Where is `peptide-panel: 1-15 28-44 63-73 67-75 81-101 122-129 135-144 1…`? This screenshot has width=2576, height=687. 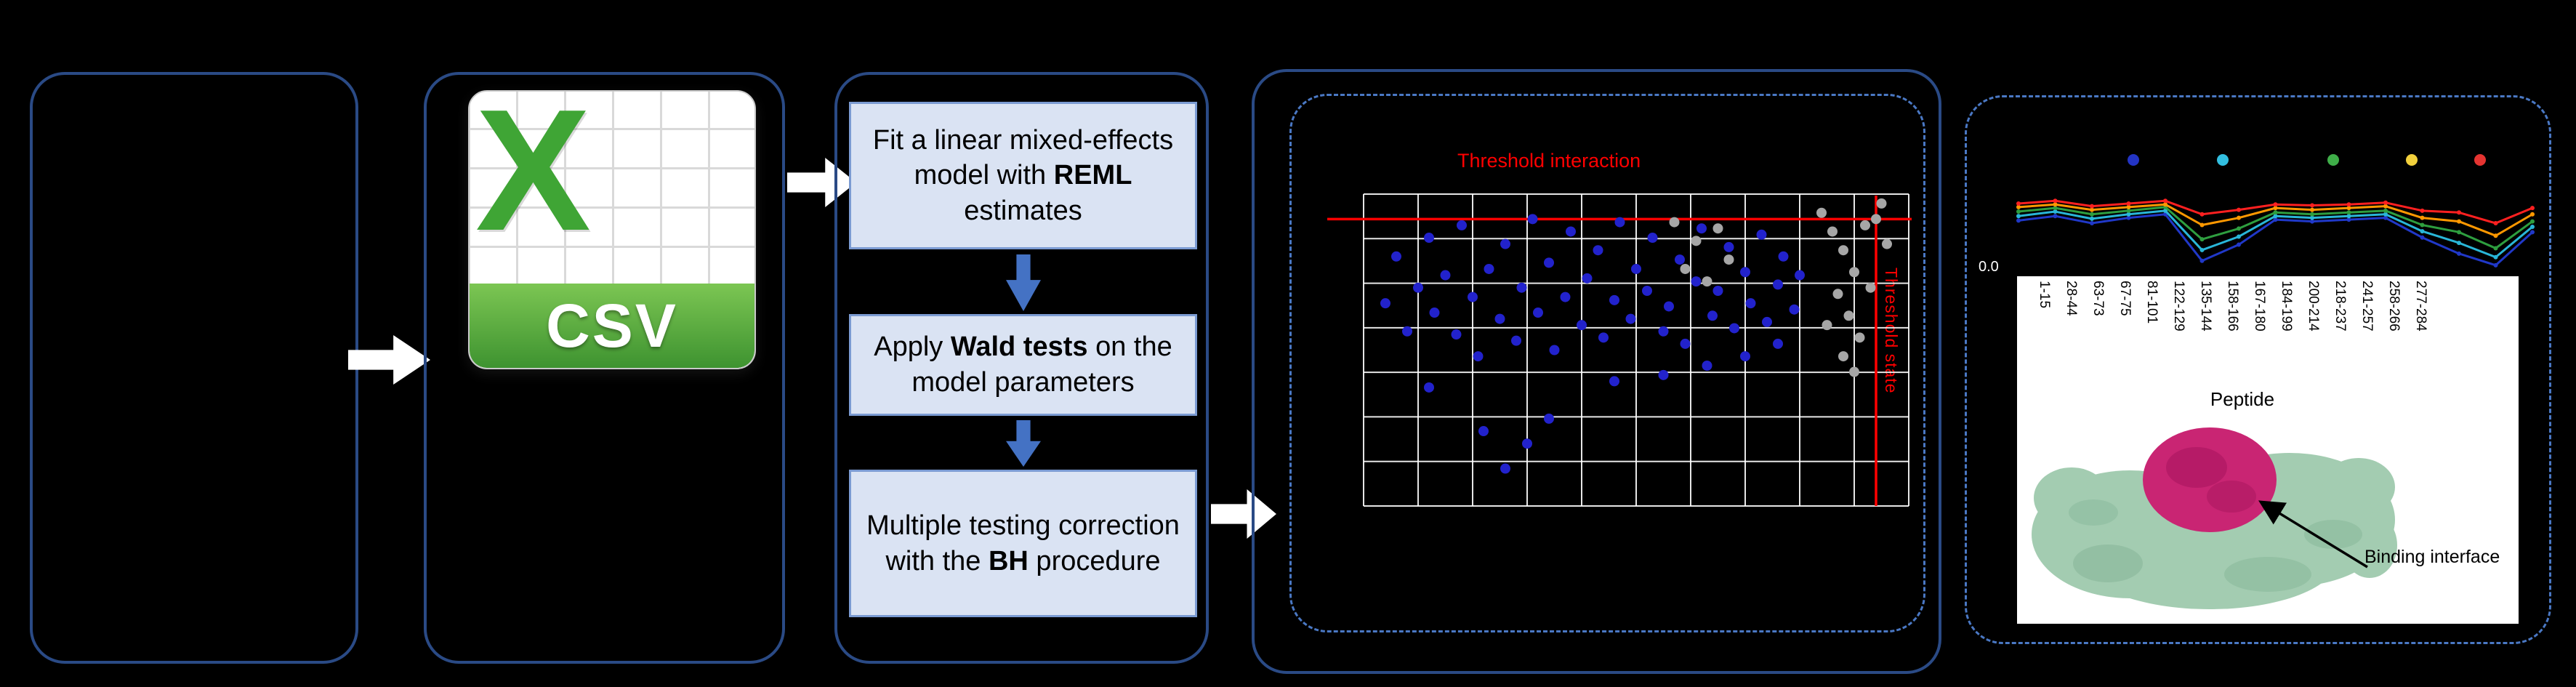
peptide-panel: 1-15 28-44 63-73 67-75 81-101 122-129 135-144 1… is located at coordinates (2268, 450).